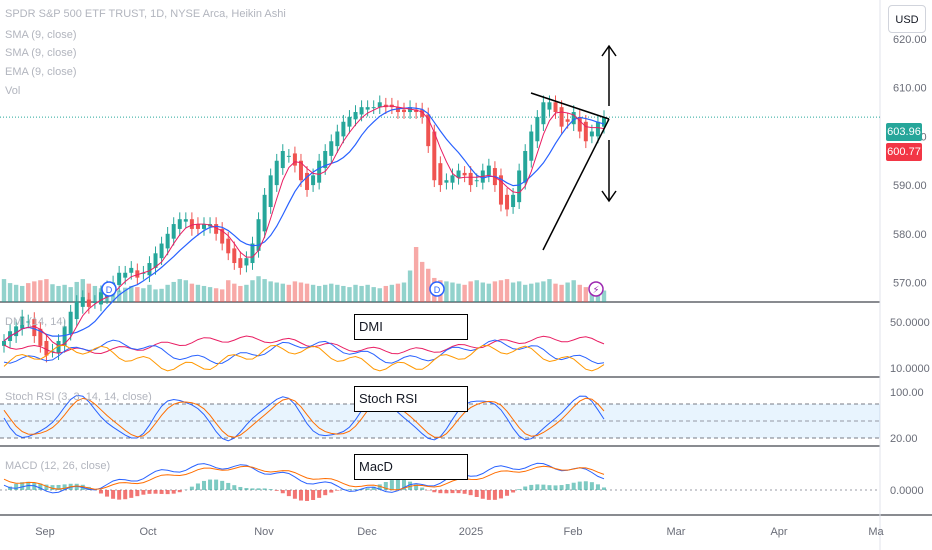  What do you see at coordinates (910, 323) in the screenshot?
I see `pane-tick-label: 50.0000` at bounding box center [910, 323].